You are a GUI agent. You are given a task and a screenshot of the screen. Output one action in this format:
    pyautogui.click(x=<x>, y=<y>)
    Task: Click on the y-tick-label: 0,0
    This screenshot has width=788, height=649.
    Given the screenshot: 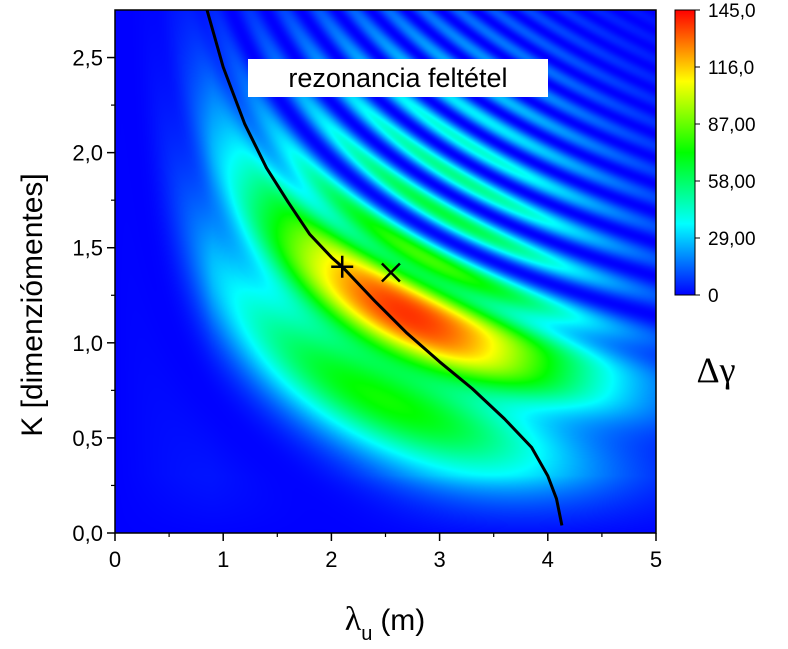 What is the action you would take?
    pyautogui.click(x=87, y=533)
    